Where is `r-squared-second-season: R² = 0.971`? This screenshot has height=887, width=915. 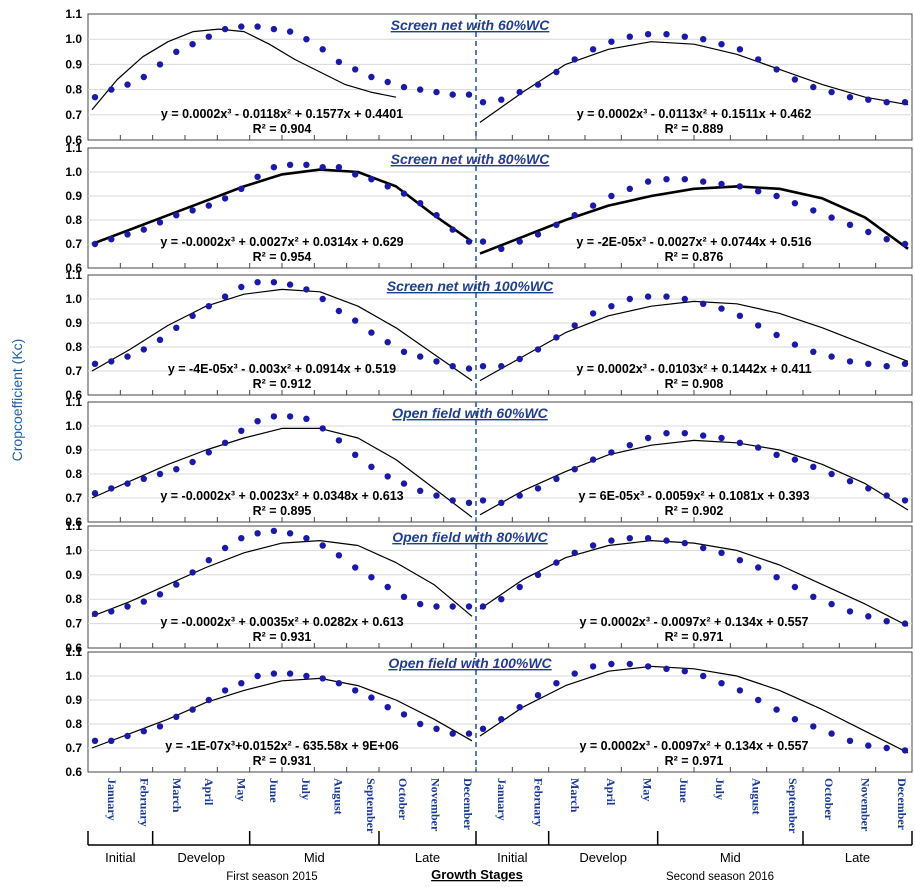
r-squared-second-season: R² = 0.971 is located at coordinates (694, 637).